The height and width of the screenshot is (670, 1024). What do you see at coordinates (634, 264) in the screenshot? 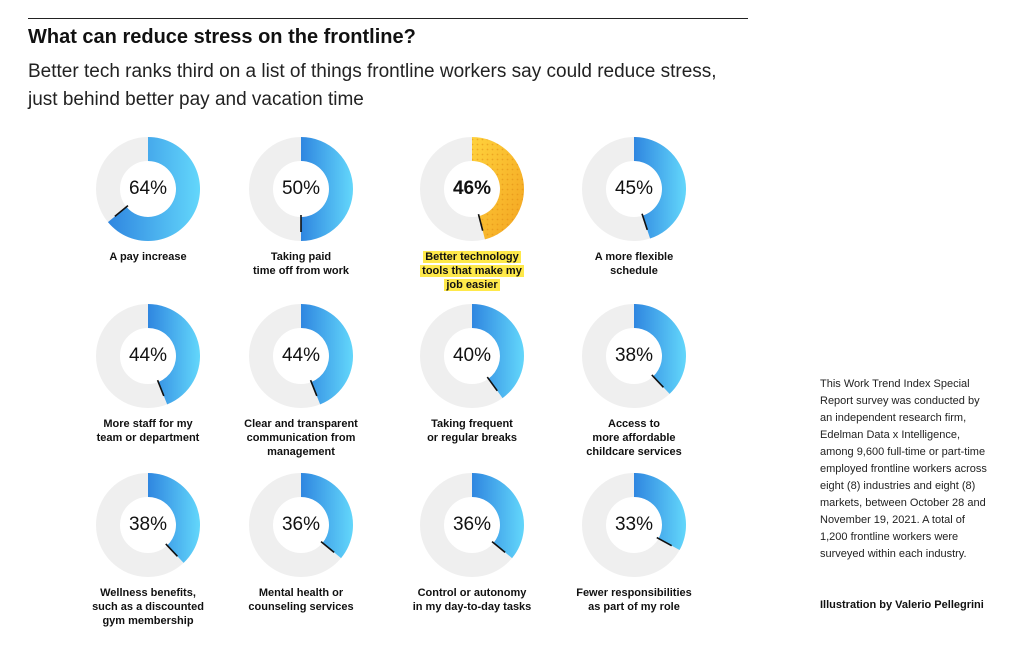
I see `donut-caption: A more flexible schedule` at bounding box center [634, 264].